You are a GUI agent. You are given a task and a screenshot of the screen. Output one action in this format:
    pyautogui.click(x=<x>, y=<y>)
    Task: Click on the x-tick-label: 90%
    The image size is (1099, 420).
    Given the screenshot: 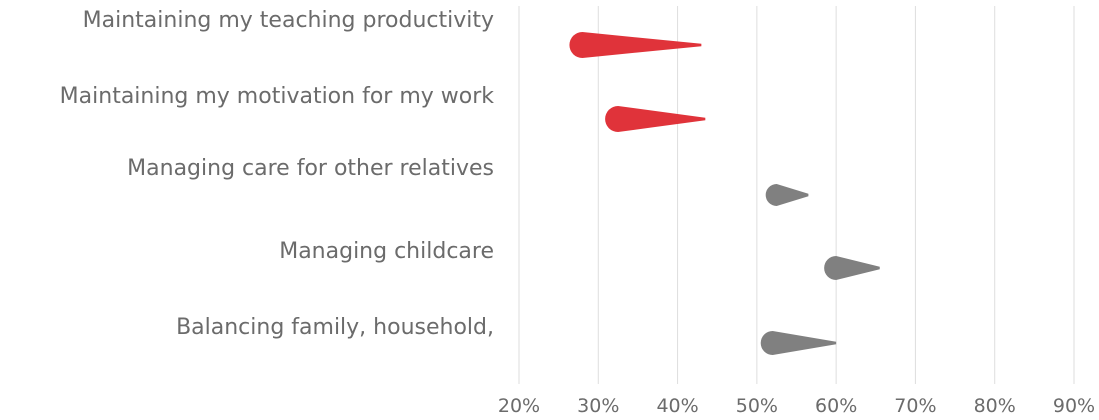 What is the action you would take?
    pyautogui.click(x=1074, y=406)
    